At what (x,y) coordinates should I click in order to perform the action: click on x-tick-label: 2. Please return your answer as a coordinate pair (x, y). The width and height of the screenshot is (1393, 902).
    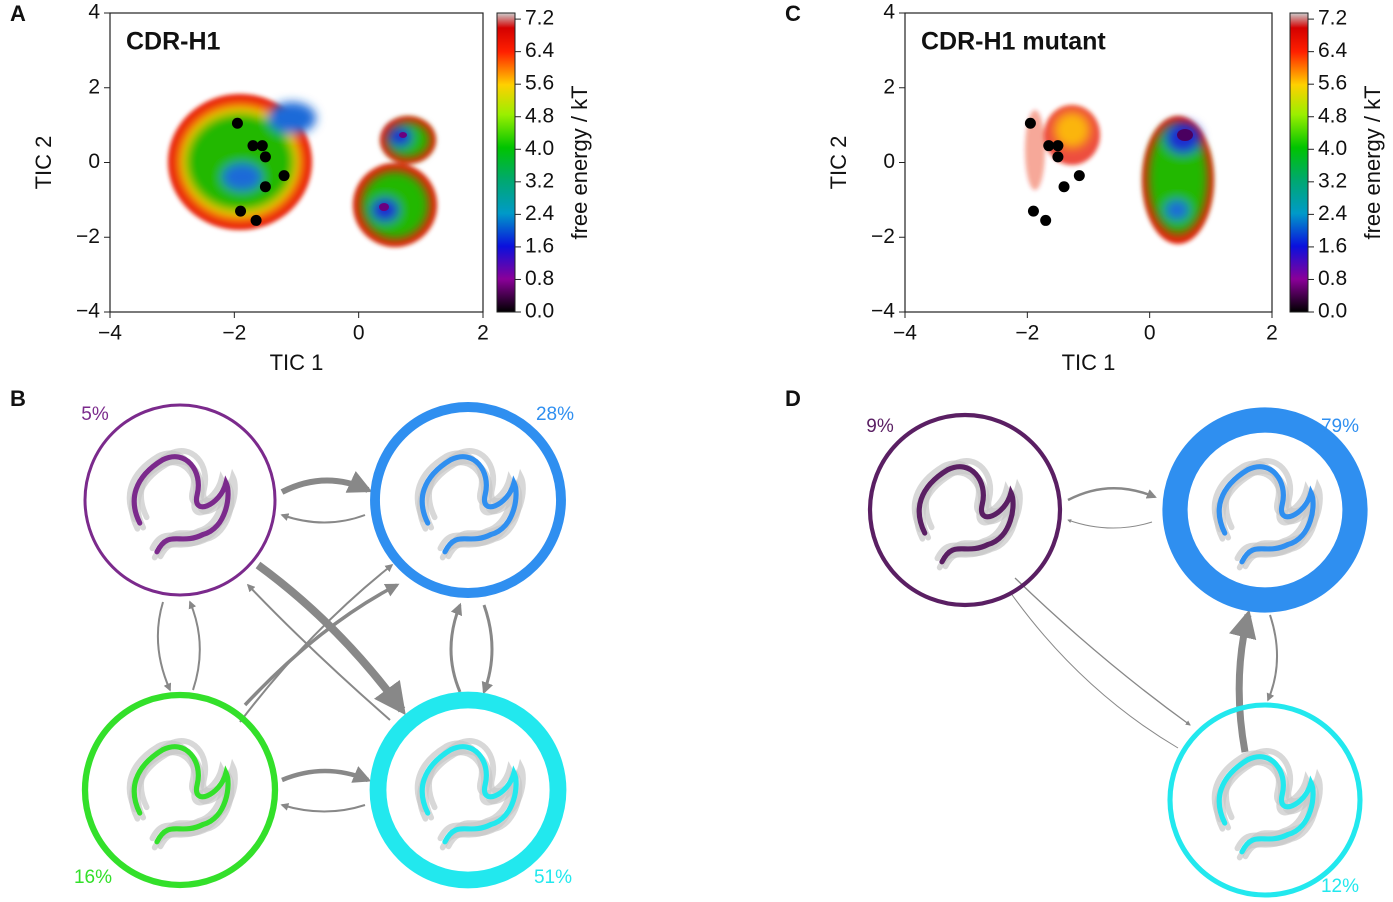
    Looking at the image, I should click on (1272, 333).